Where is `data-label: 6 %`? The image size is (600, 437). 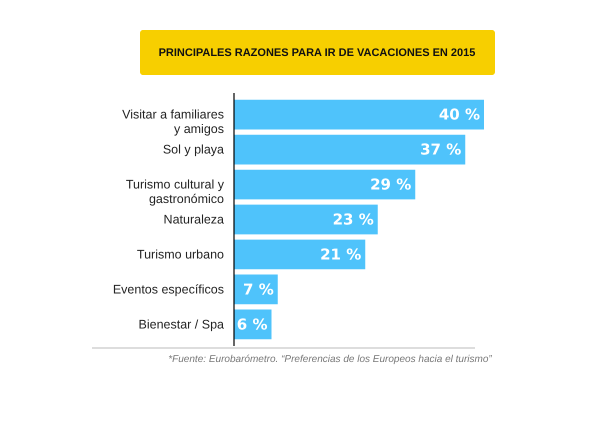
data-label: 6 % is located at coordinates (252, 324).